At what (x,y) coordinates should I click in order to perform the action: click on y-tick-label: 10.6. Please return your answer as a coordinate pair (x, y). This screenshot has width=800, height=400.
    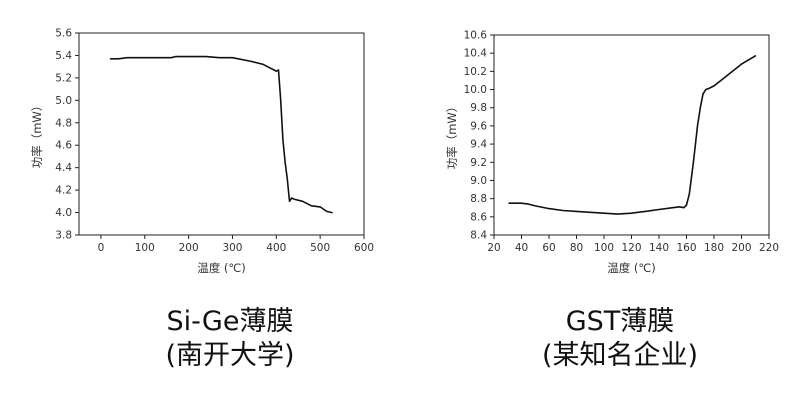
    Looking at the image, I should click on (476, 36).